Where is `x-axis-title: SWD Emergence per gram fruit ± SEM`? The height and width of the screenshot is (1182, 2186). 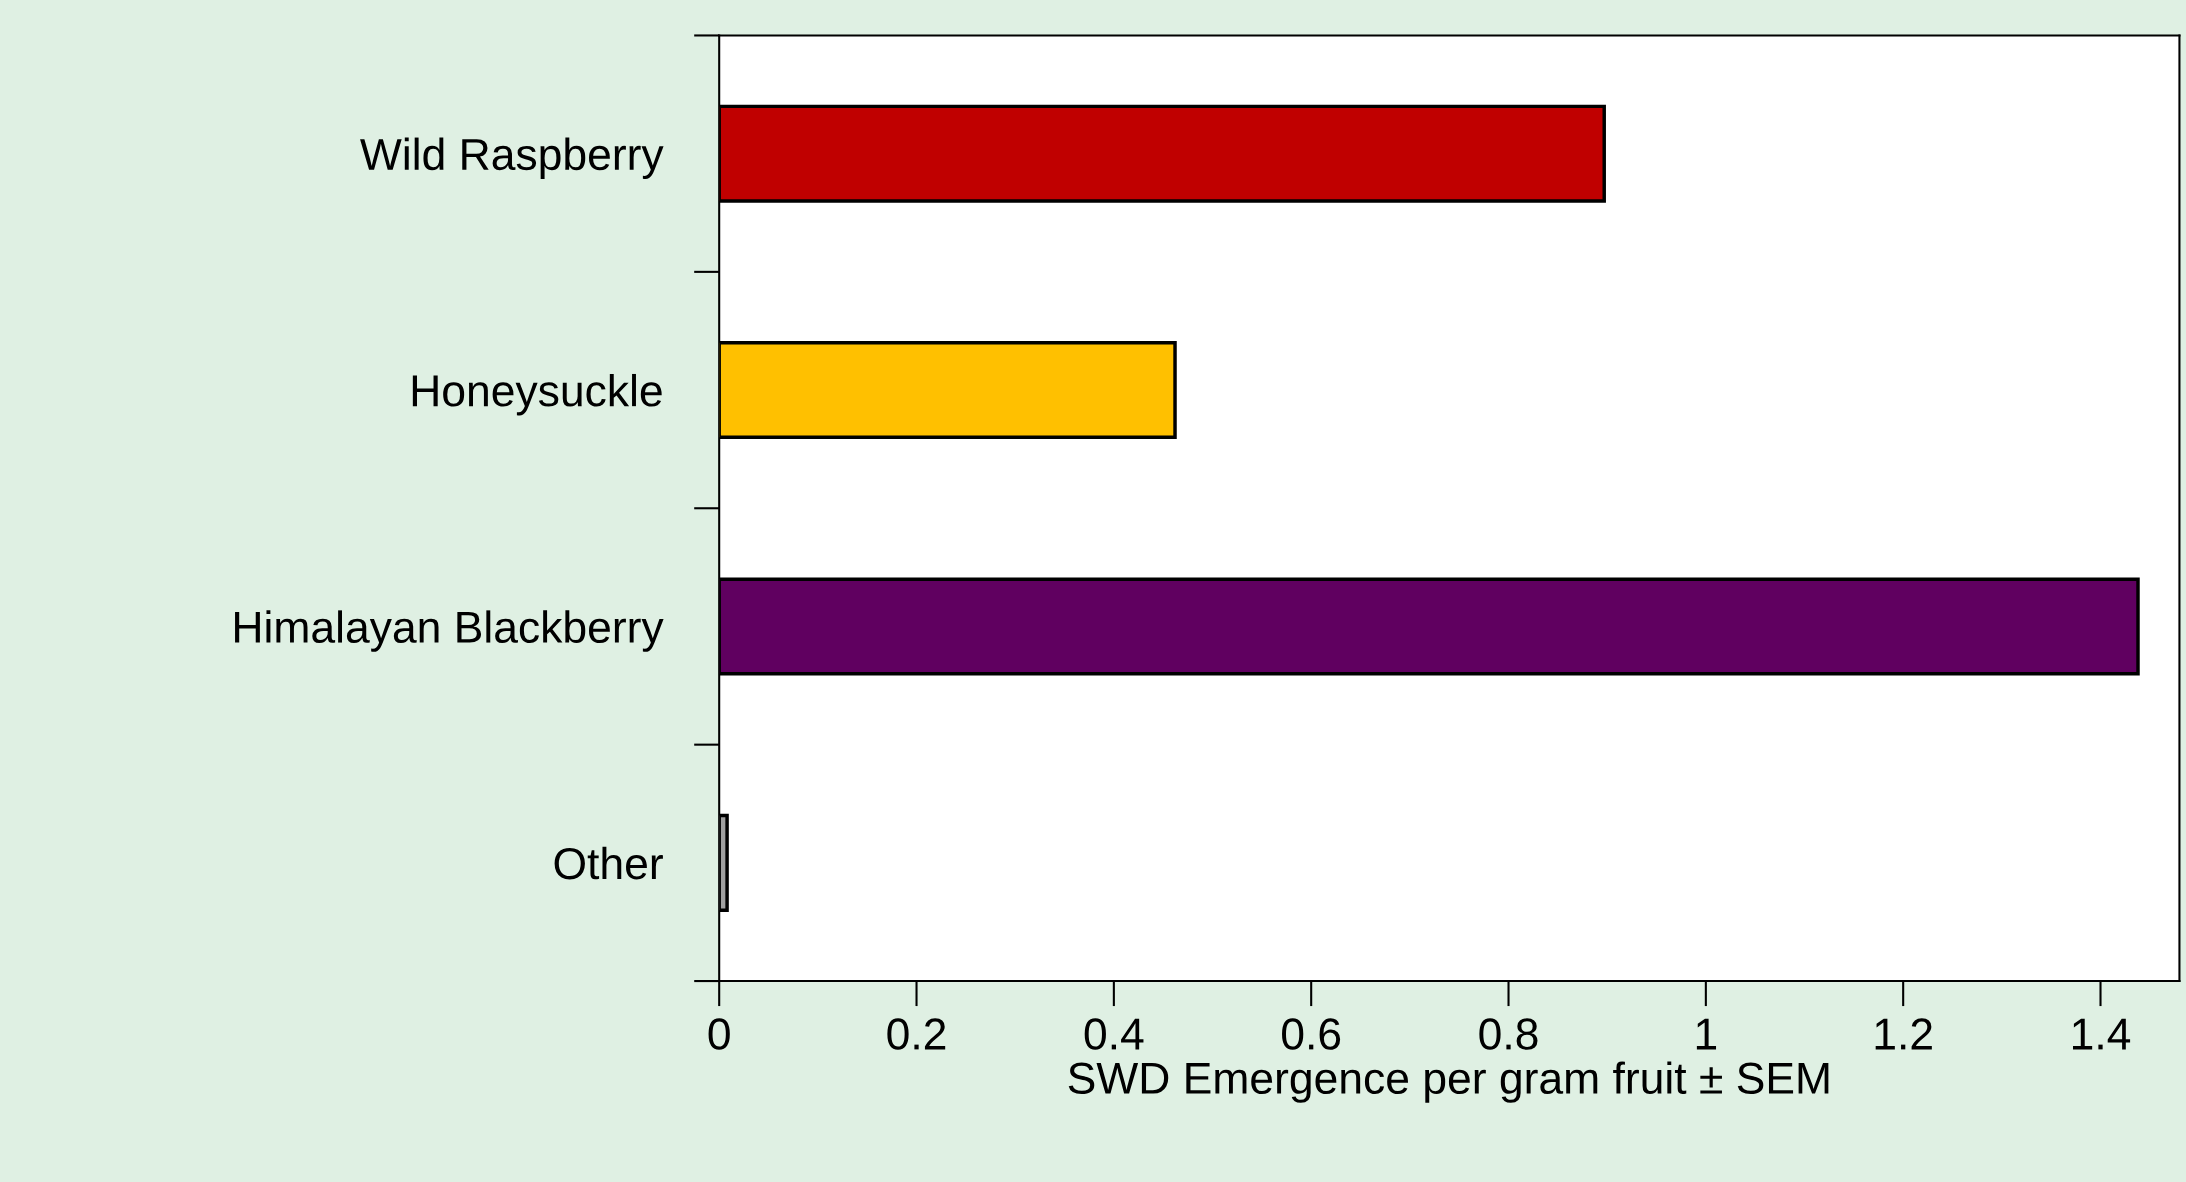
x-axis-title: SWD Emergence per gram fruit ± SEM is located at coordinates (1448, 1082).